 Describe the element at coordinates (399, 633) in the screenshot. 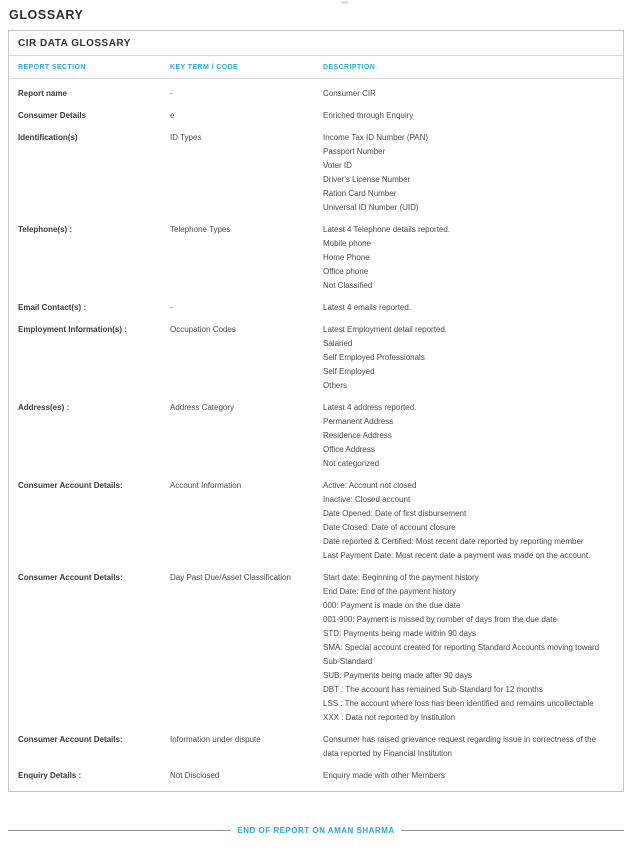

I see `description-line: STD: Payments being made within 90 days` at that location.